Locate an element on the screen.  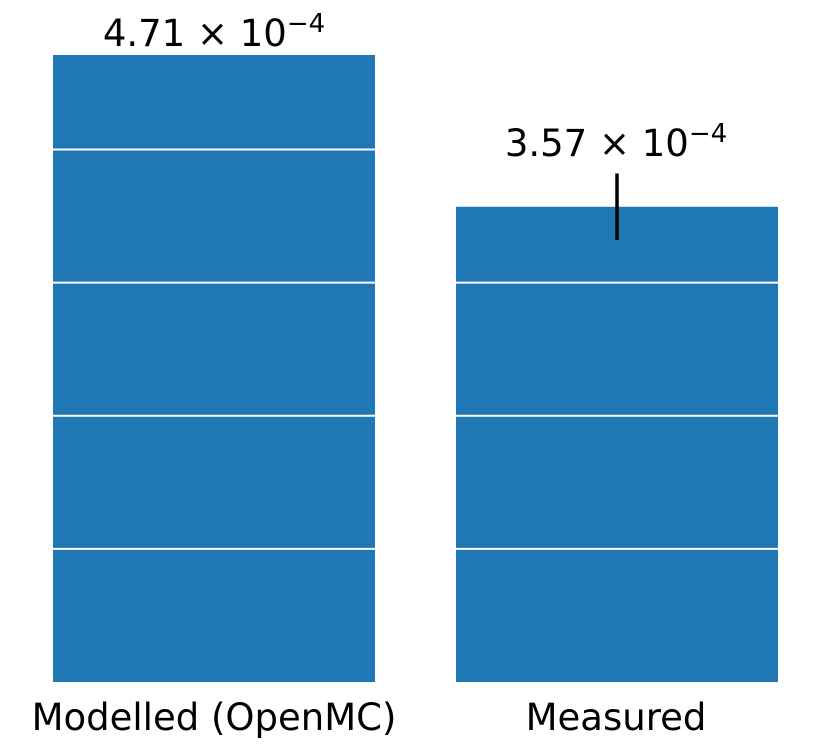
x-tick-label-measured: Measured is located at coordinates (616, 717).